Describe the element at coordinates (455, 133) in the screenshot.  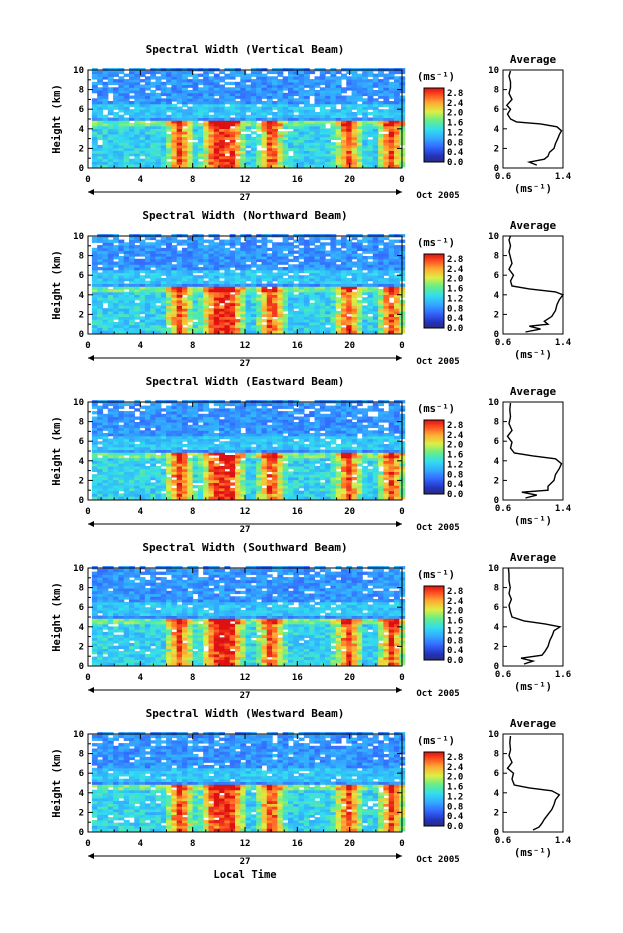
I see `colorbar-tick-label: 1.2` at that location.